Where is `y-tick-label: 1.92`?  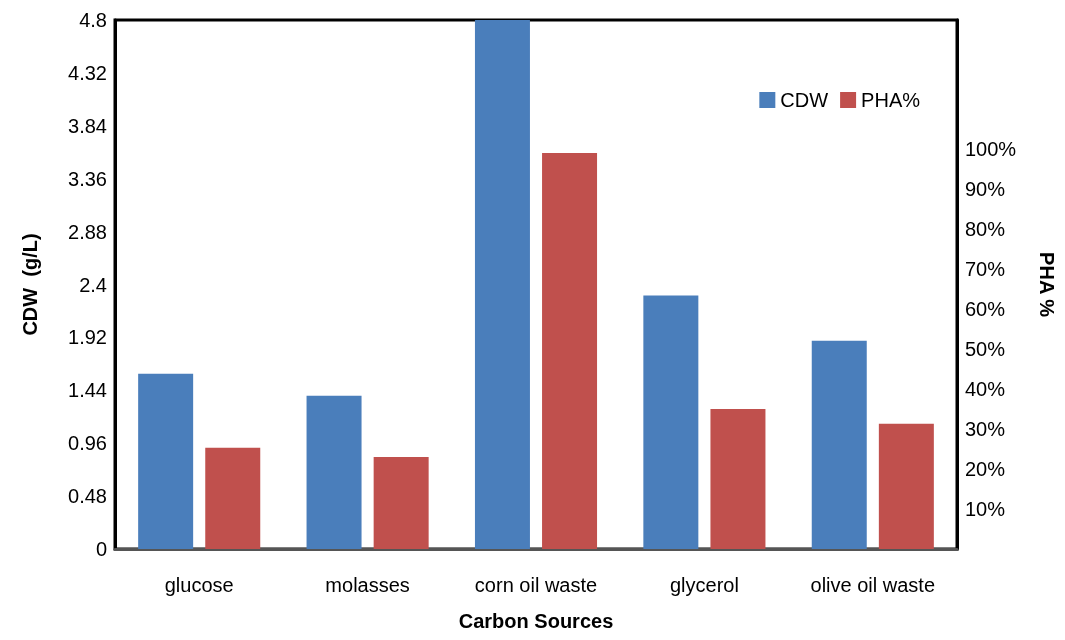
y-tick-label: 1.92 is located at coordinates (87, 337).